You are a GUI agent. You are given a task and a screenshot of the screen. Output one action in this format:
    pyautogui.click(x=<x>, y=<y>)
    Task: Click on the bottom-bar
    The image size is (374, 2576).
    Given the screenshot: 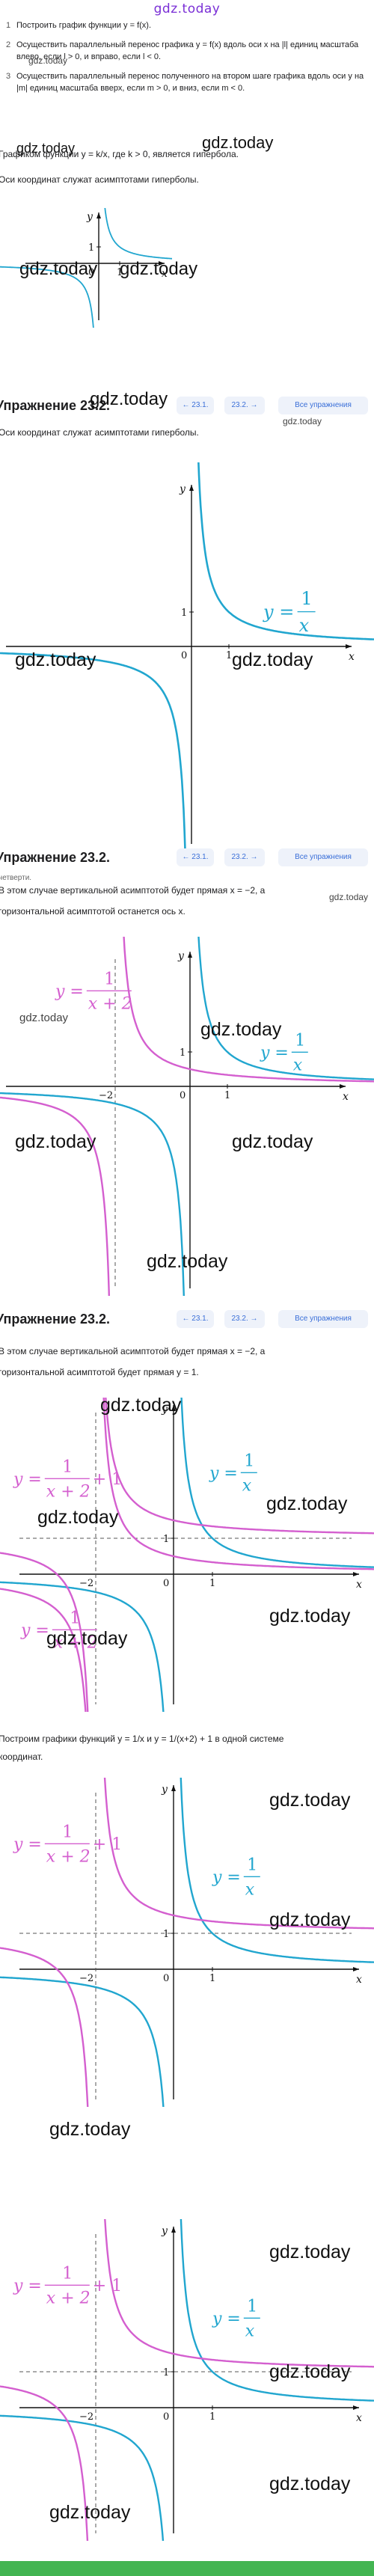 What is the action you would take?
    pyautogui.click(x=187, y=2568)
    